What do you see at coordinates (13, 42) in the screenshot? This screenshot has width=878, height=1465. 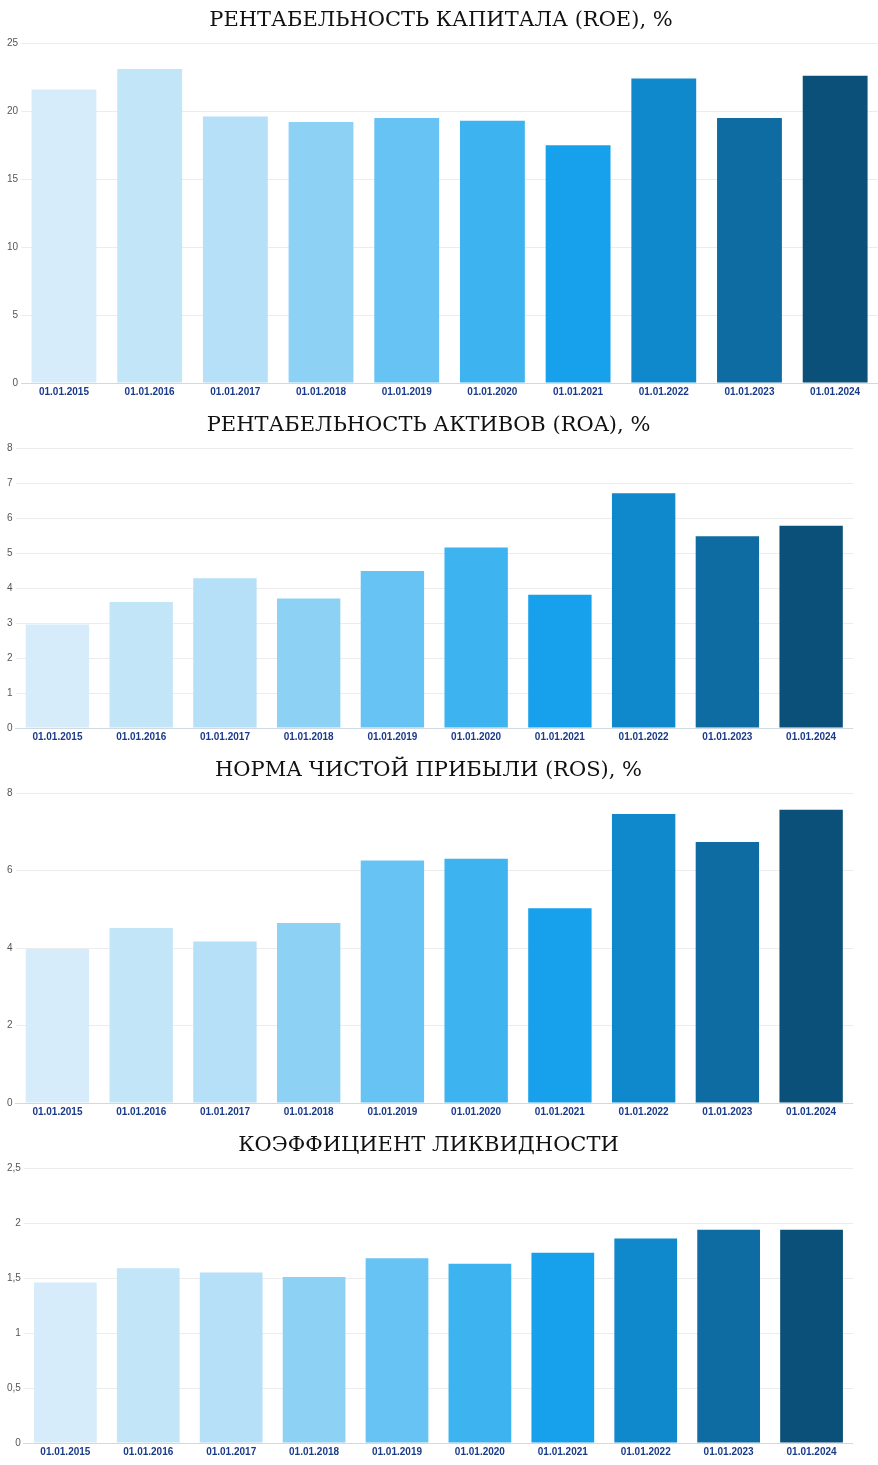 I see `y-tick-label: 25` at bounding box center [13, 42].